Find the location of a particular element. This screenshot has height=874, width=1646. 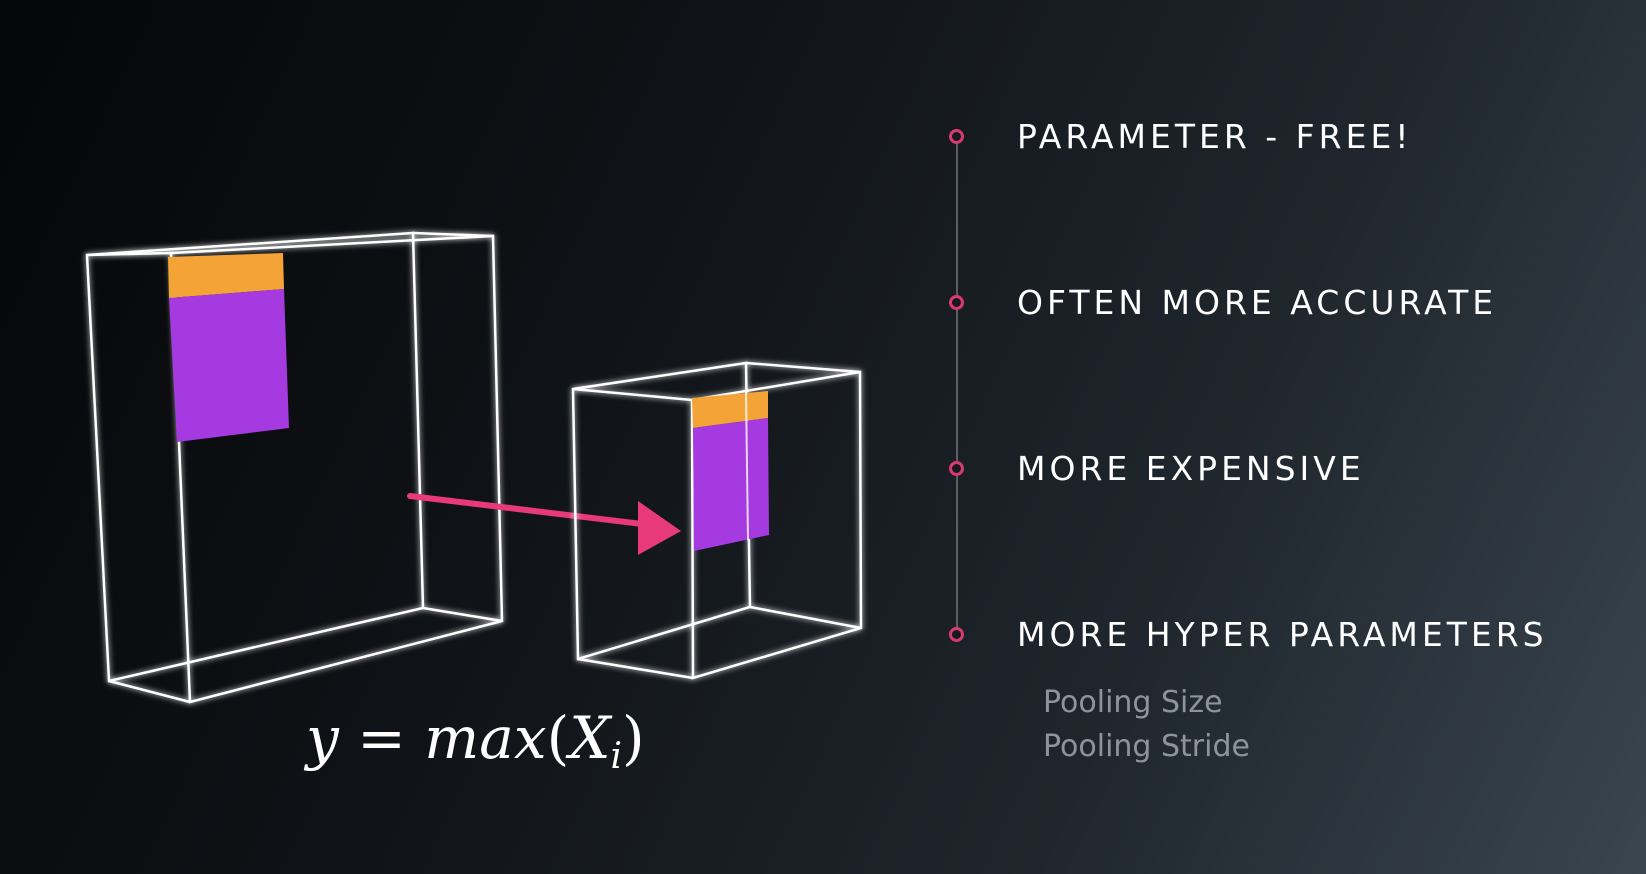

formula-close-paren: ) is located at coordinates (633, 738).